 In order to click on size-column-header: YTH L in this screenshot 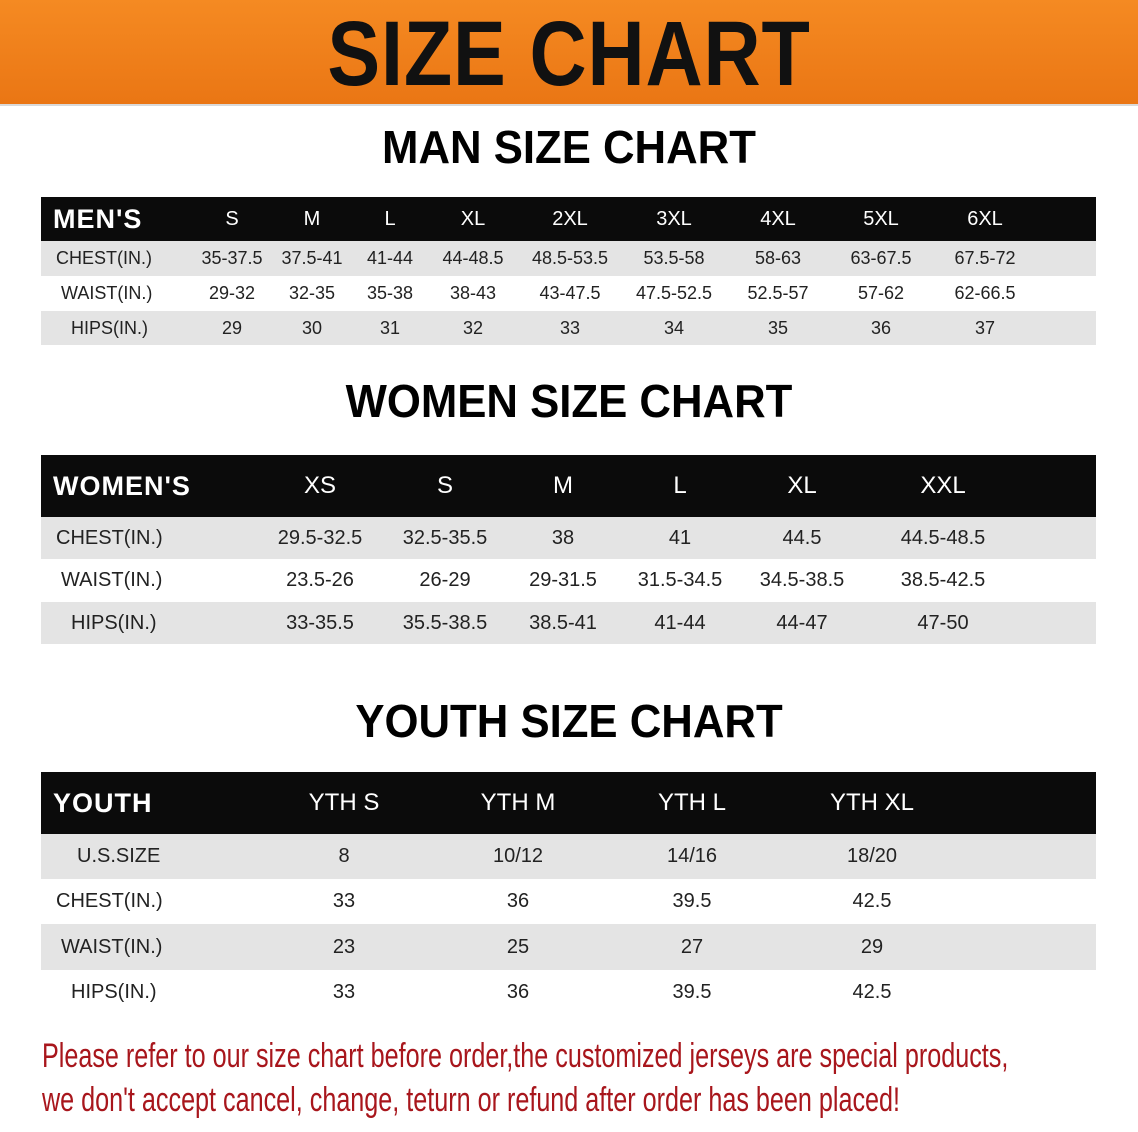, I will do `click(691, 802)`.